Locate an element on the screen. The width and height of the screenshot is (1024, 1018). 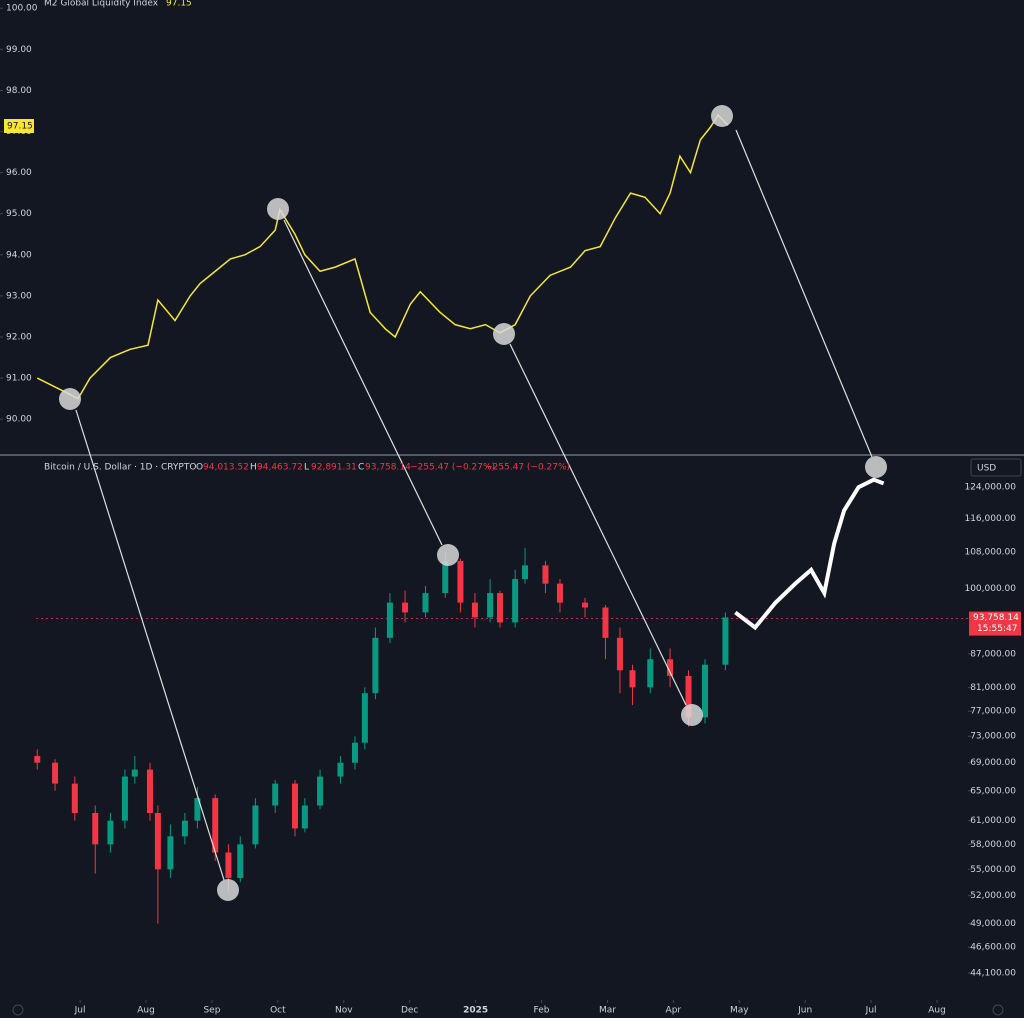
x-tick-label: Aug is located at coordinates (146, 1011).